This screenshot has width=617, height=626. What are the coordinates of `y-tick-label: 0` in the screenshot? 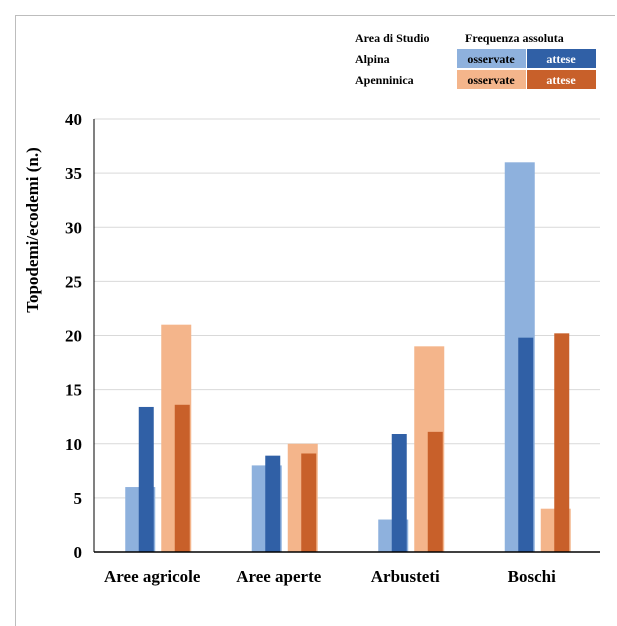 It's located at (78, 552).